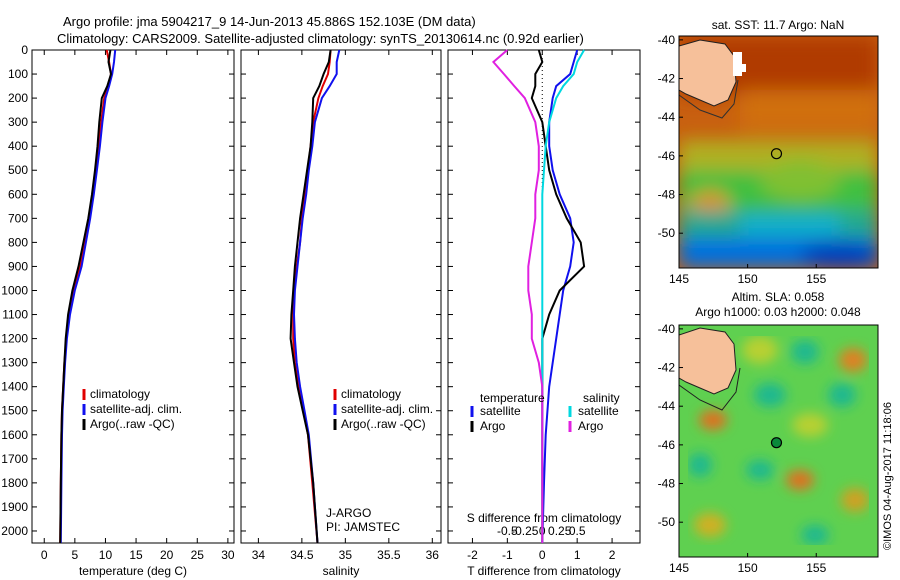 The image size is (900, 580). What do you see at coordinates (14, 363) in the screenshot?
I see `y-tick-label: 1300` at bounding box center [14, 363].